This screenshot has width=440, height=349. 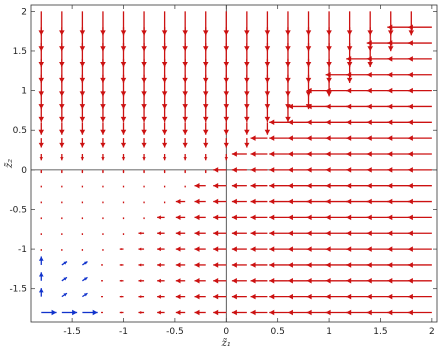 I want to click on y-tick-label: -0.5, so click(x=18, y=210).